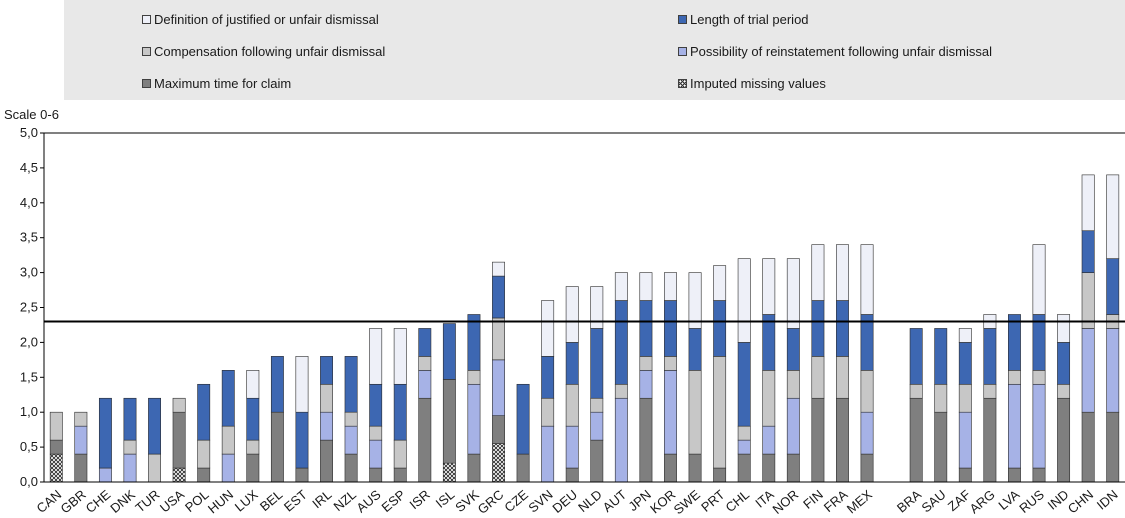 This screenshot has width=1125, height=518. I want to click on x-tick-label: RUS, so click(1031, 501).